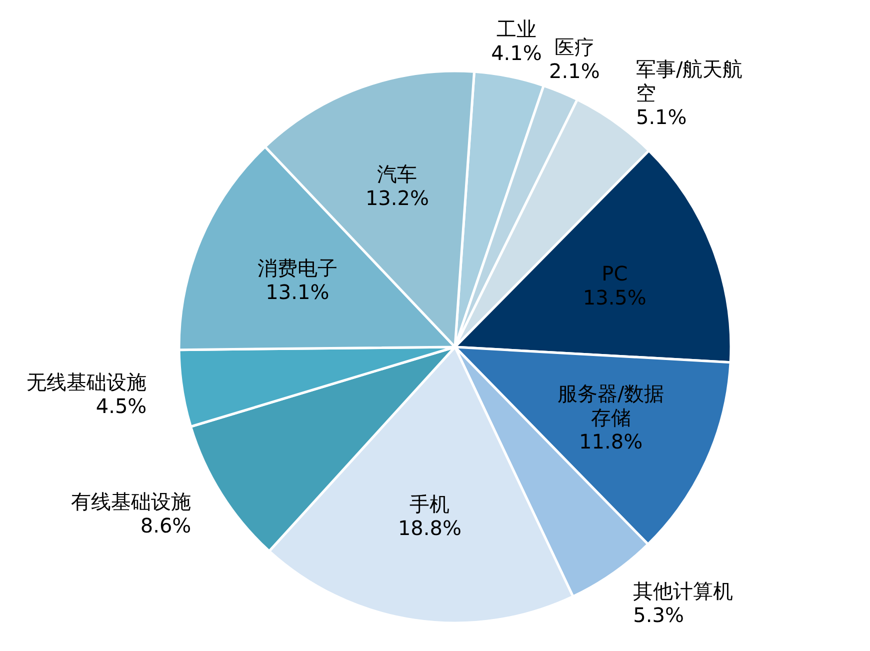 This screenshot has width=870, height=651. I want to click on data-label: 18.8%, so click(430, 528).